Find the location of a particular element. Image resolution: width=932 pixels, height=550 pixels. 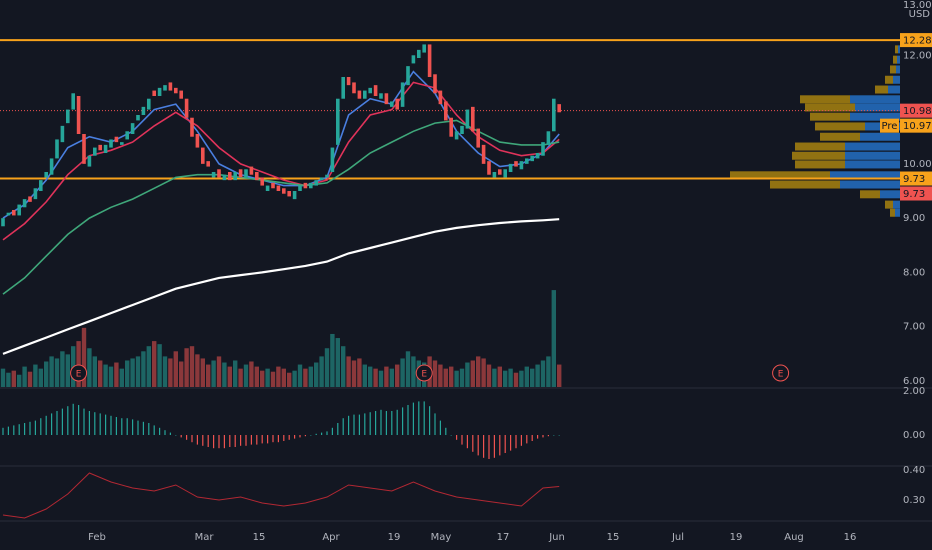

x-tick-label: Jul is located at coordinates (677, 537).